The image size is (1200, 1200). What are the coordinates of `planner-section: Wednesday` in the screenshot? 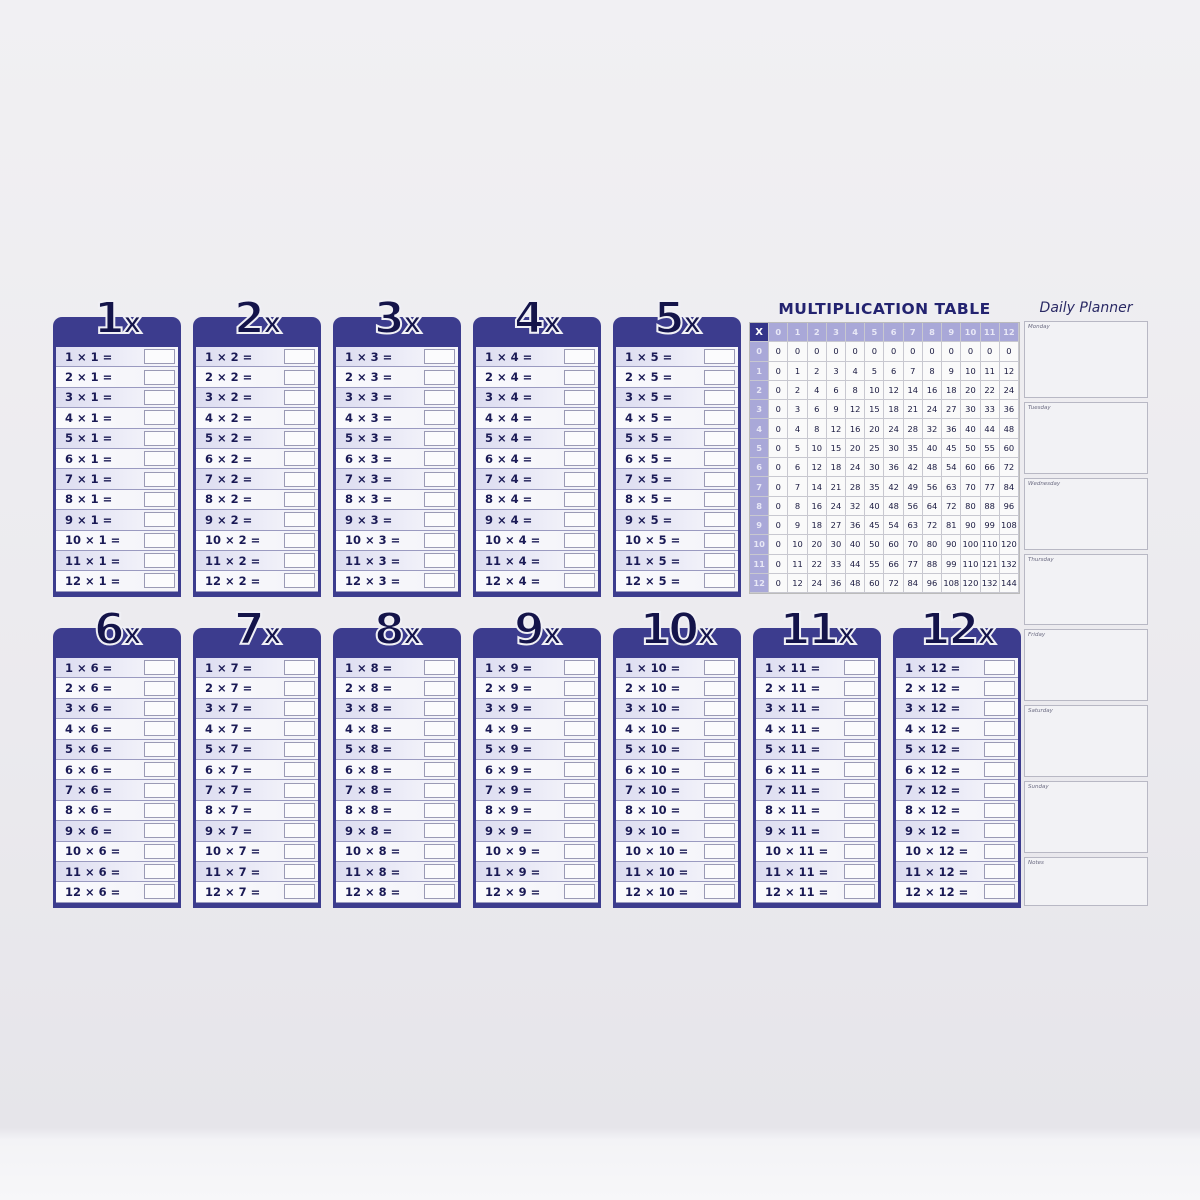 It's located at (1086, 514).